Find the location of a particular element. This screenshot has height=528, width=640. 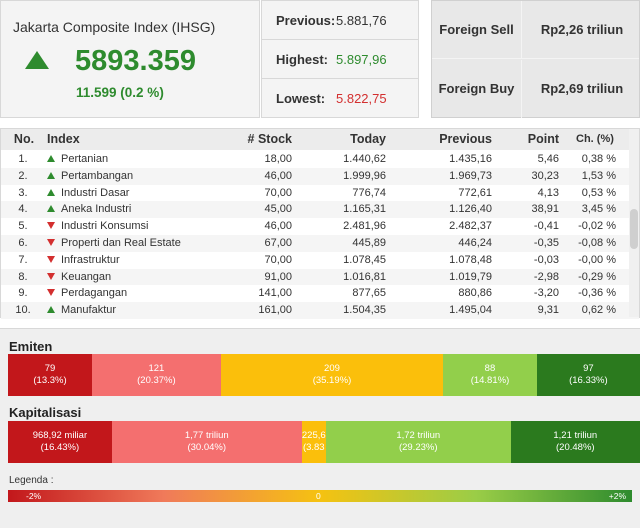

emiten-segment: 88 (14.81%) is located at coordinates (490, 375).